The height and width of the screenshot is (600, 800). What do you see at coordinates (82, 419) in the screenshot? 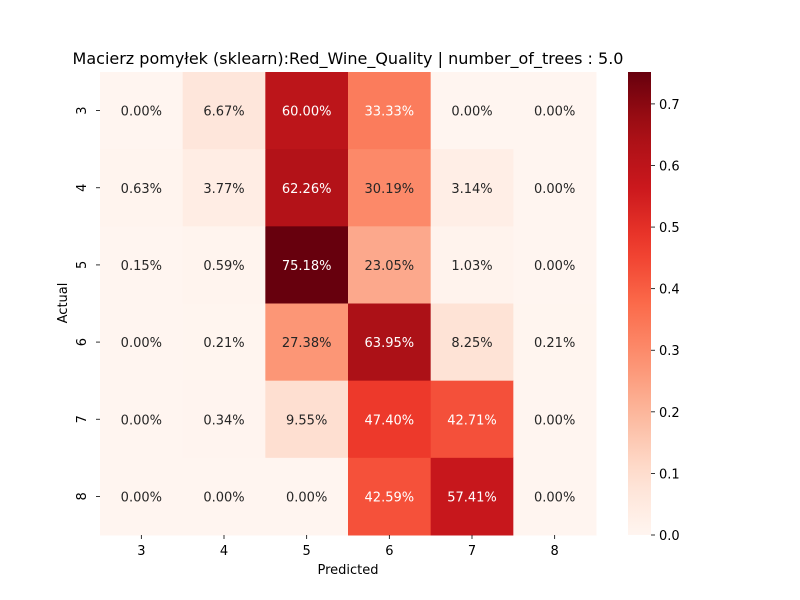
I see `y-tick-label: 7` at bounding box center [82, 419].